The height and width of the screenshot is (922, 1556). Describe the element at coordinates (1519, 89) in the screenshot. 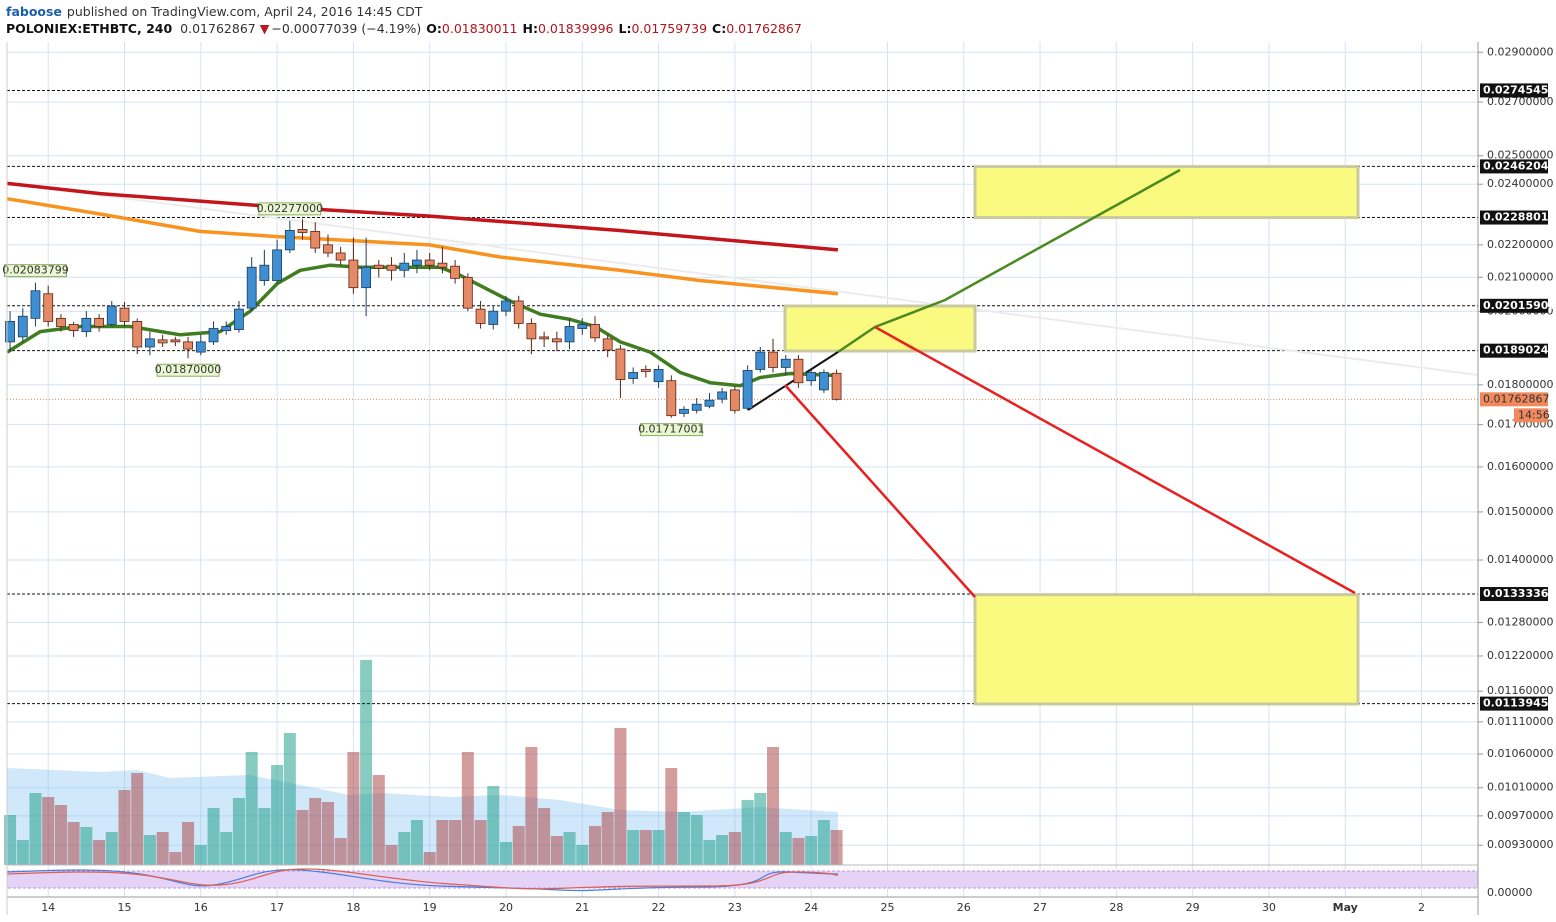

I see `level-label: 0.02745457` at that location.